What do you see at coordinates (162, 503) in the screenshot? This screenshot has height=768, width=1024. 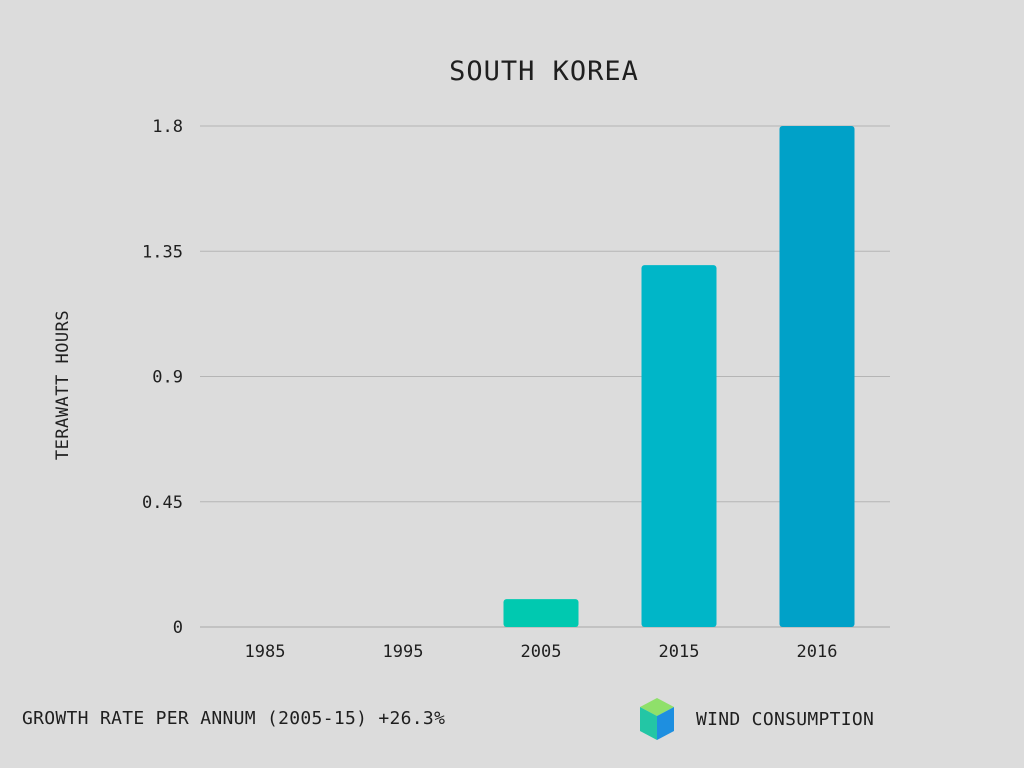 I see `y-tick-label: 0.45` at bounding box center [162, 503].